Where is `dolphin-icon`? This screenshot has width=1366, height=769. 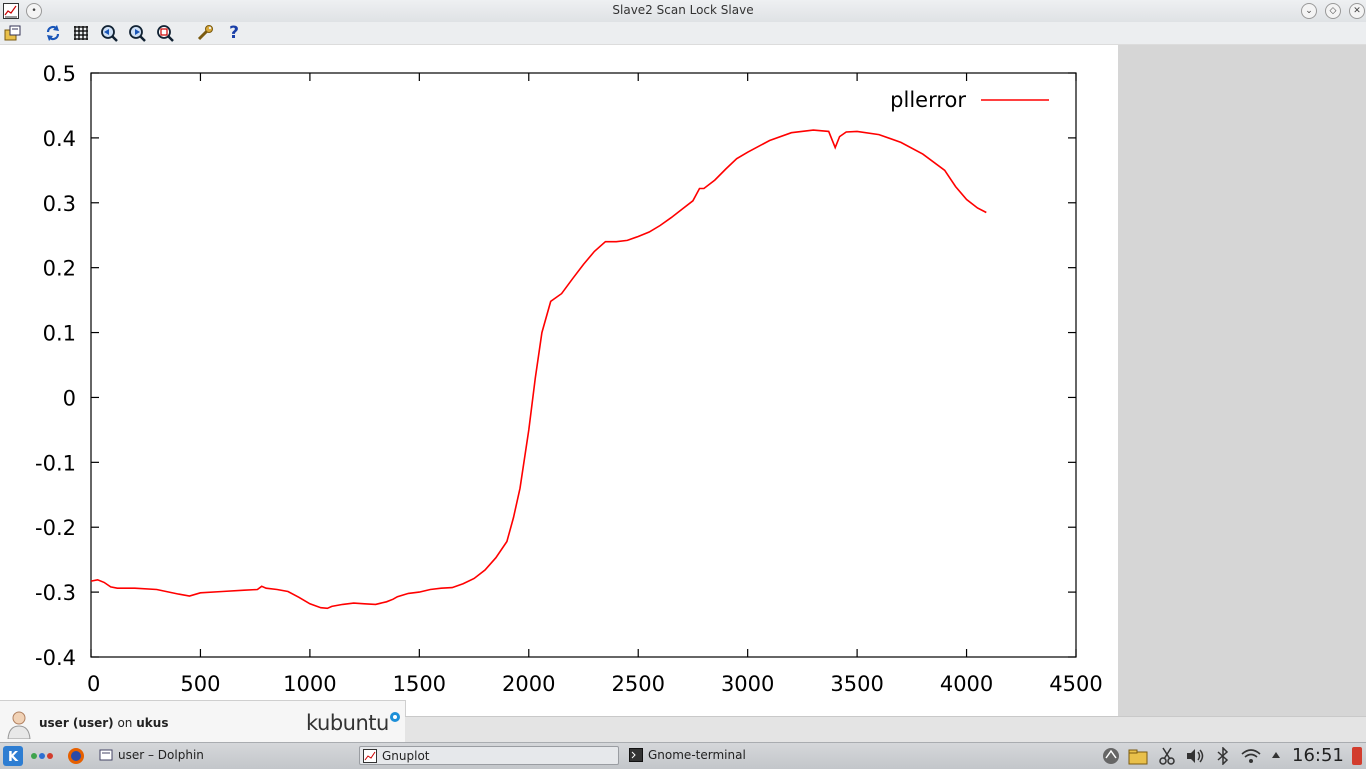
dolphin-icon is located at coordinates (106, 755).